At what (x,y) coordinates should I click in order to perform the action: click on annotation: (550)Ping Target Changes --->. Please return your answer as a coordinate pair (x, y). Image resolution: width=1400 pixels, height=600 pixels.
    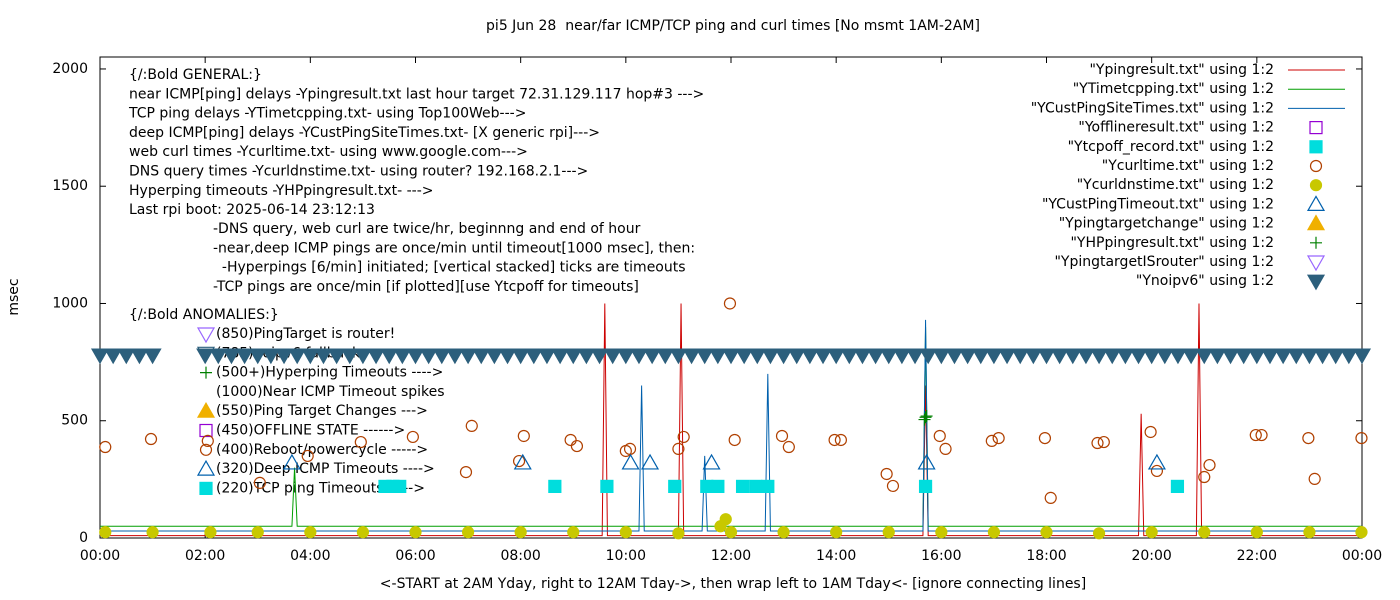
    Looking at the image, I should click on (322, 411).